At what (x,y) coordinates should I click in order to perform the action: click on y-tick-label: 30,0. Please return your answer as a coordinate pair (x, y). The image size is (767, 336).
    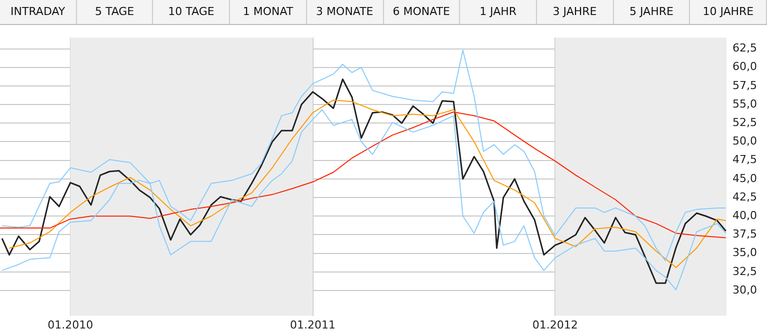
    Looking at the image, I should click on (745, 289).